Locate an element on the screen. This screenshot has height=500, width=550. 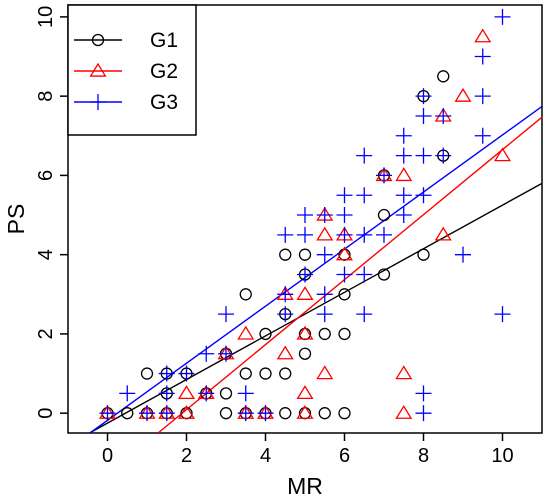
legend-marker-g3 is located at coordinates (98, 102).